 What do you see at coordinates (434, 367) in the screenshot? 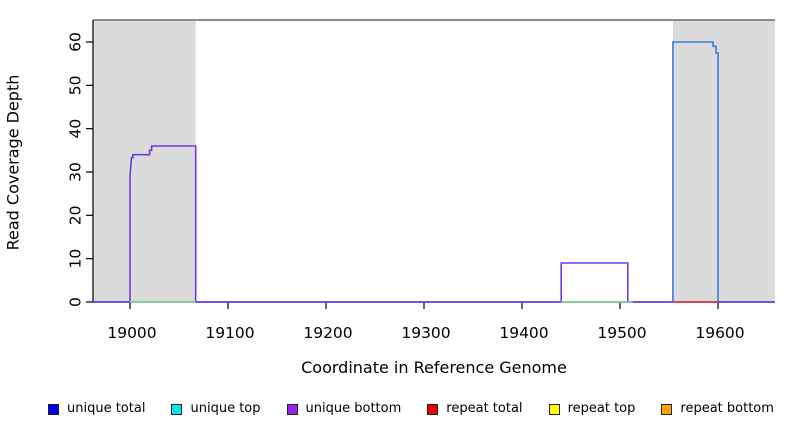
I see `x-axis-title: Coordinate in Reference Genome` at bounding box center [434, 367].